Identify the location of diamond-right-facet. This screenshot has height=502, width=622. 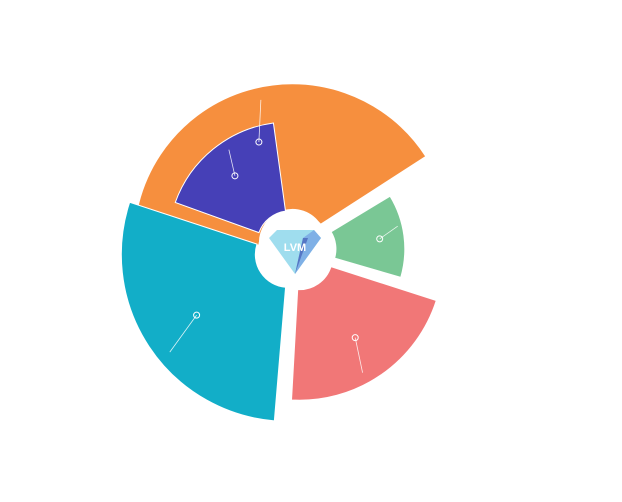
(308, 252).